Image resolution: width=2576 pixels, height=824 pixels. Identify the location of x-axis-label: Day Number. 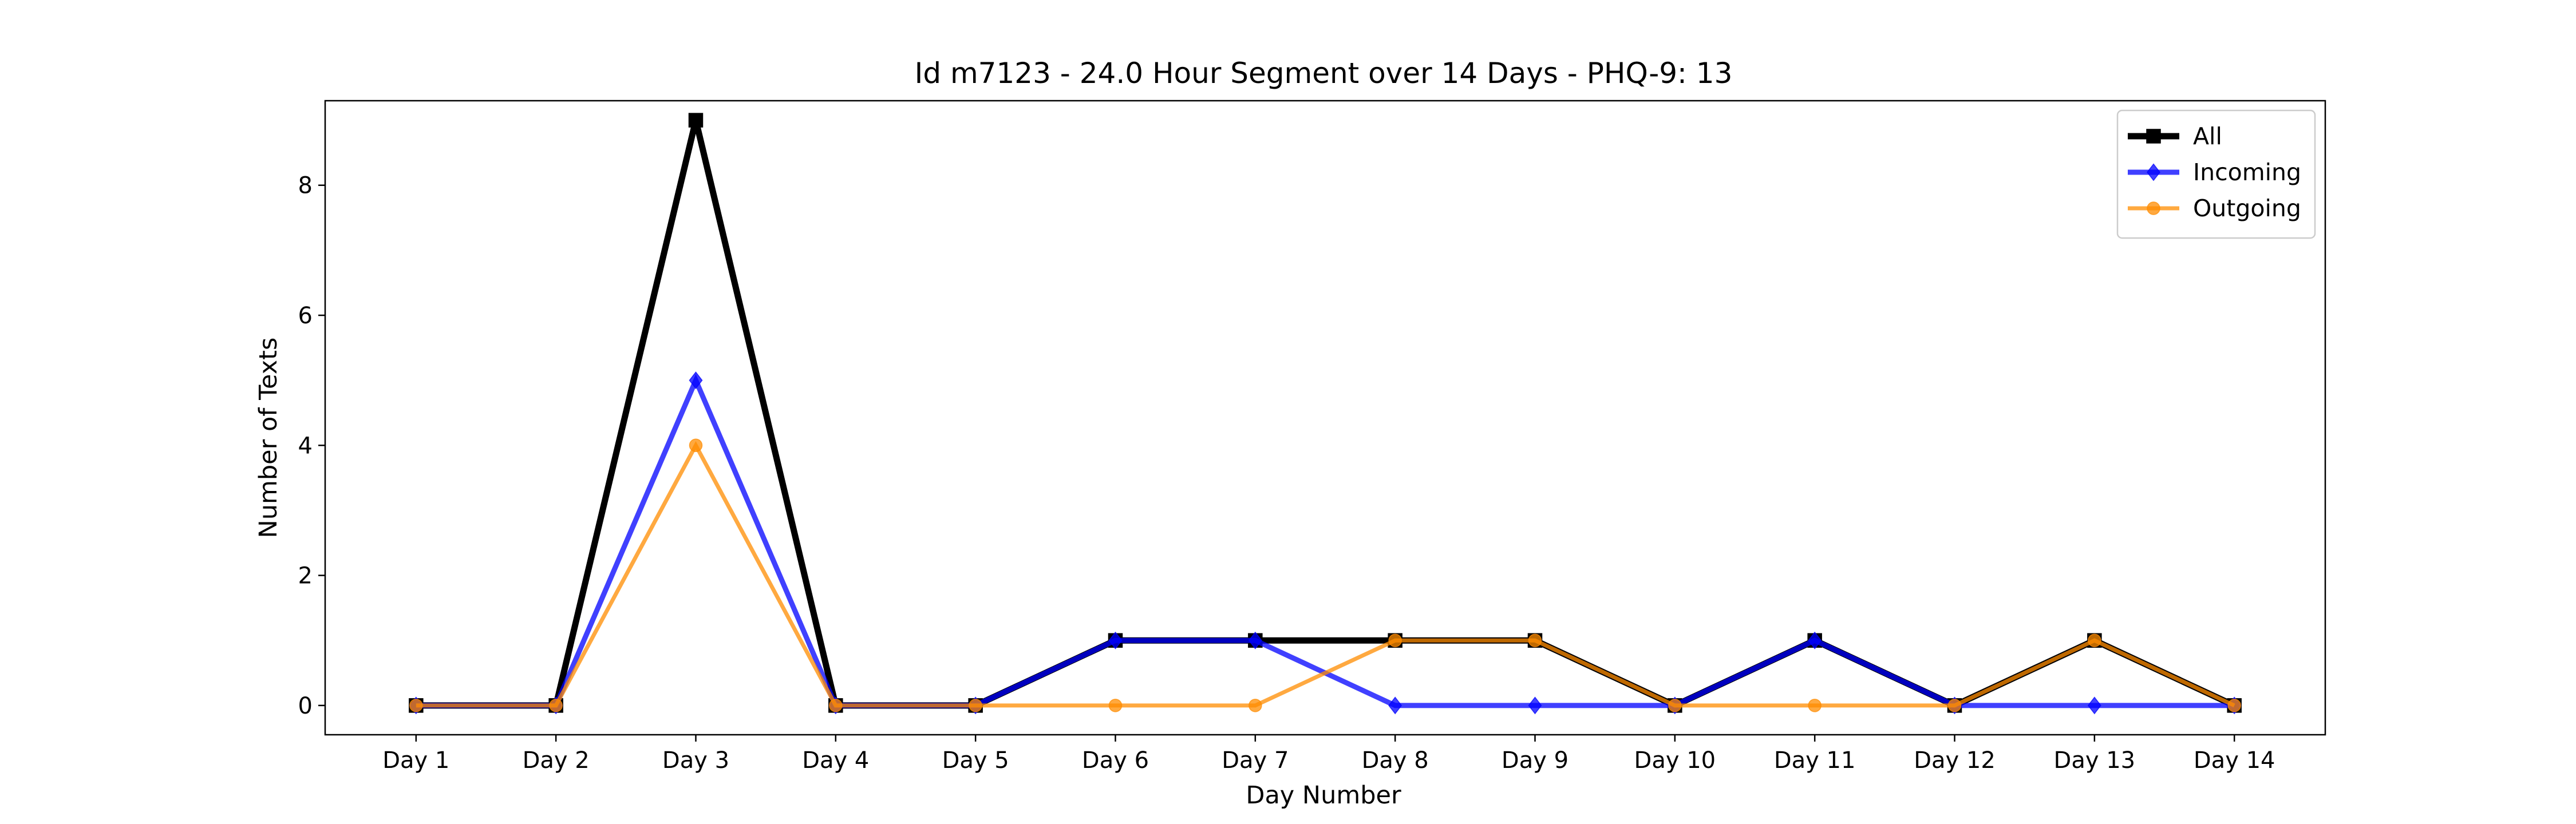
(1323, 795).